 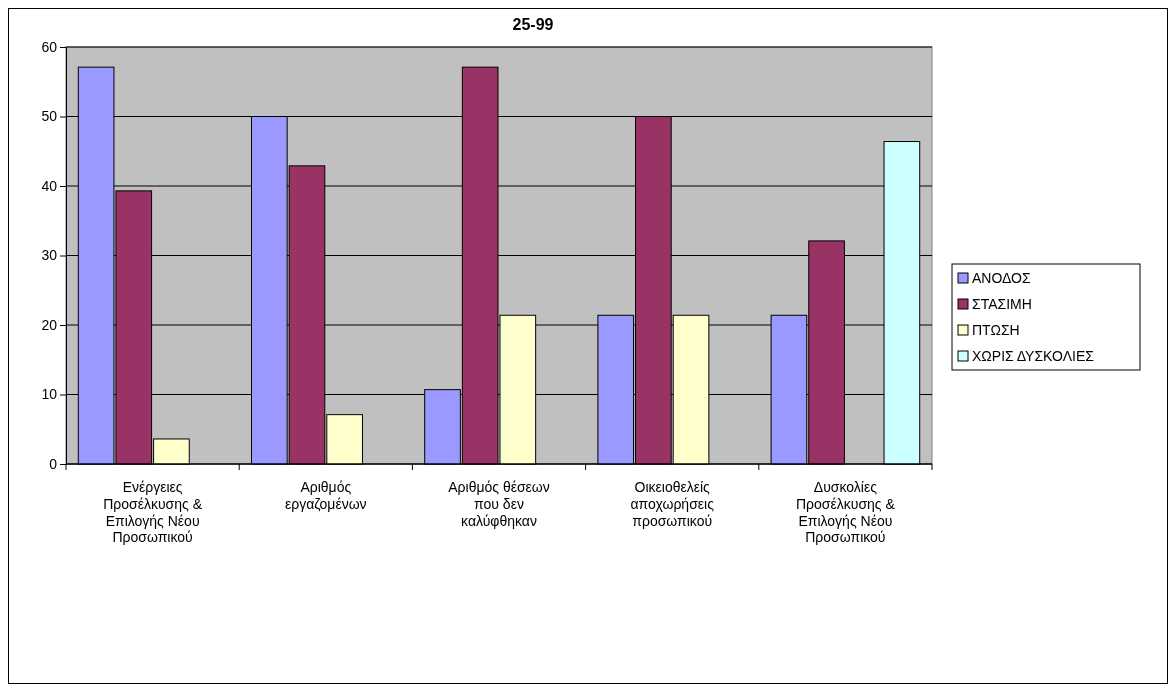 I want to click on y-tick-label: 0, so click(x=53, y=463).